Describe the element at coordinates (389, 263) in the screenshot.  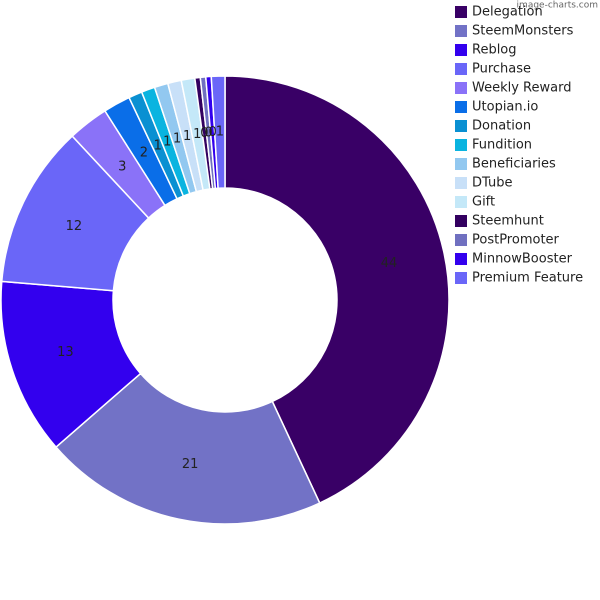
I see `data-label: 44` at that location.